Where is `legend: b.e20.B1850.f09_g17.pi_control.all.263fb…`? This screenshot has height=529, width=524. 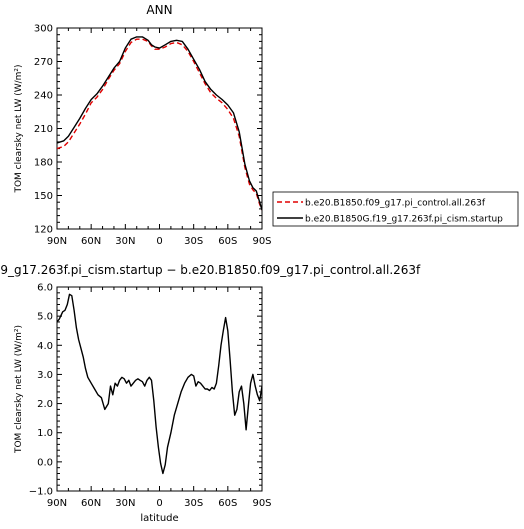 legend: b.e20.B1850.f09_g17.pi_control.all.263fb… is located at coordinates (395, 209).